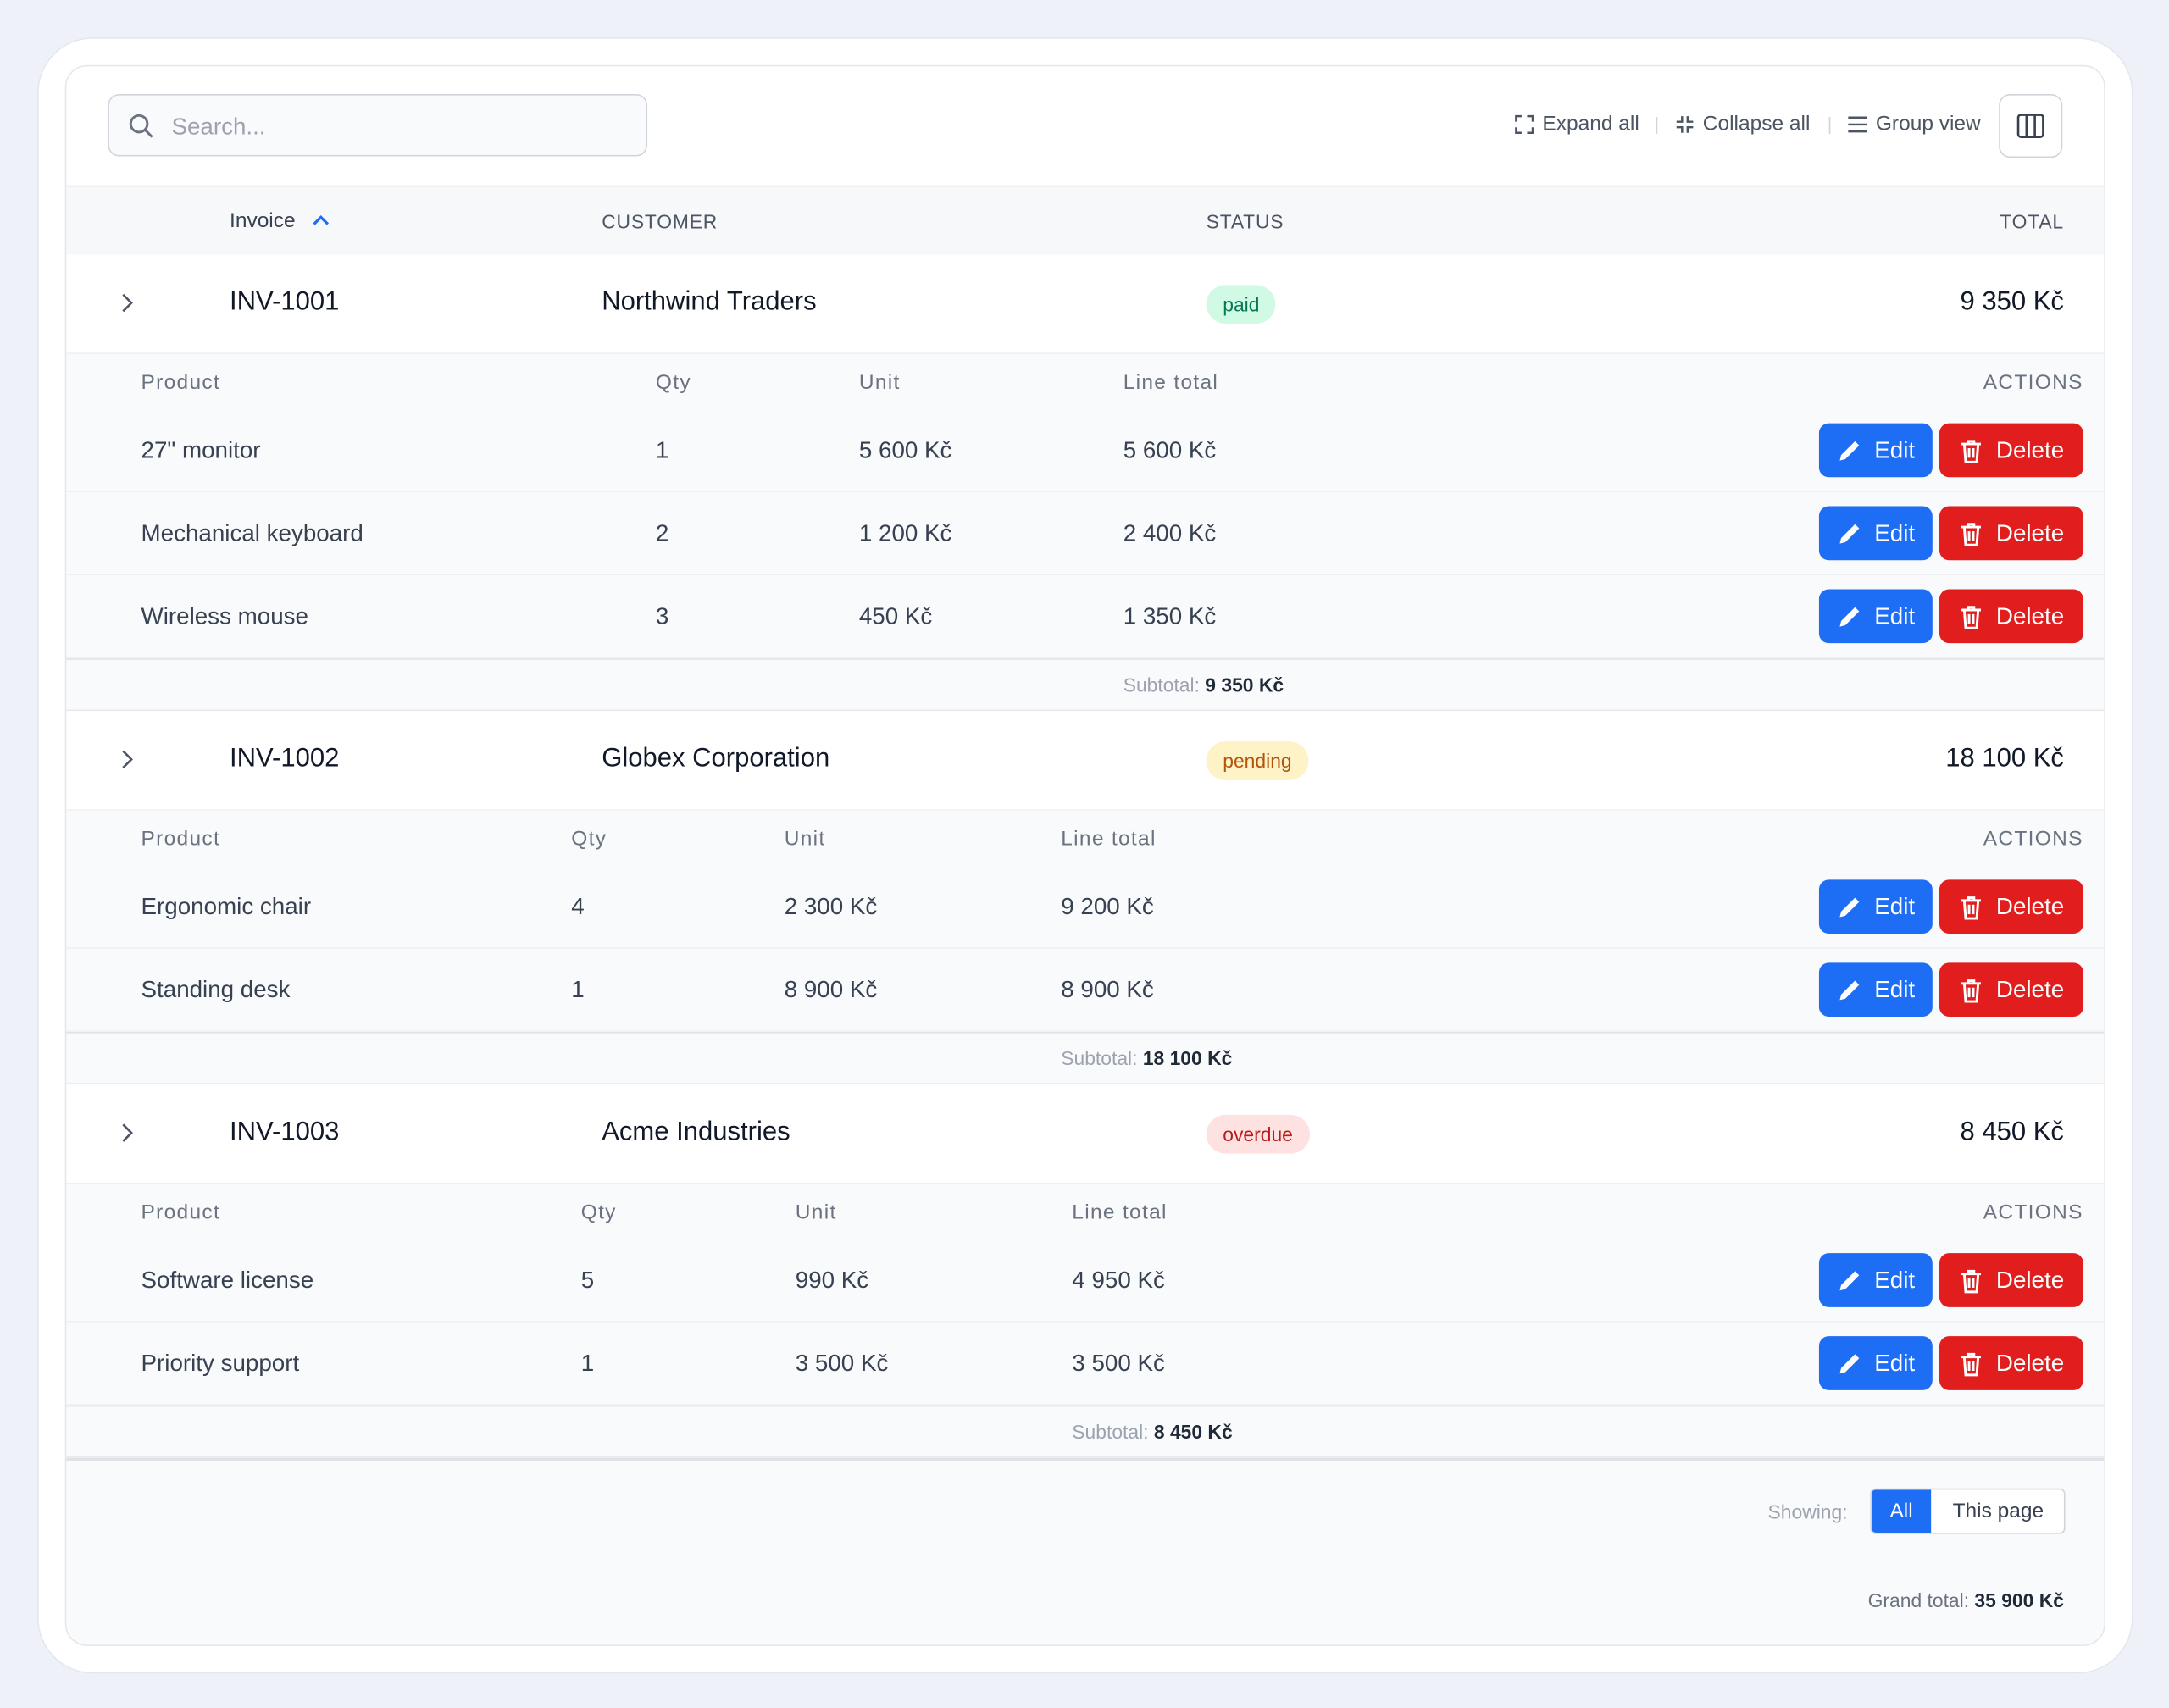  I want to click on item-cell: 990 Kč, so click(832, 1280).